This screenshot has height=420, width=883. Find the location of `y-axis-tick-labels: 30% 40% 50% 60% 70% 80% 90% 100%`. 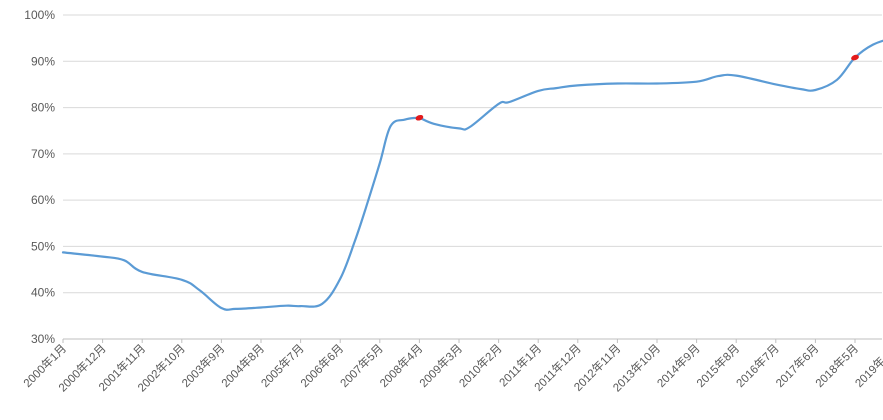

y-axis-tick-labels: 30% 40% 50% 60% 70% 80% 90% 100% is located at coordinates (39, 177).